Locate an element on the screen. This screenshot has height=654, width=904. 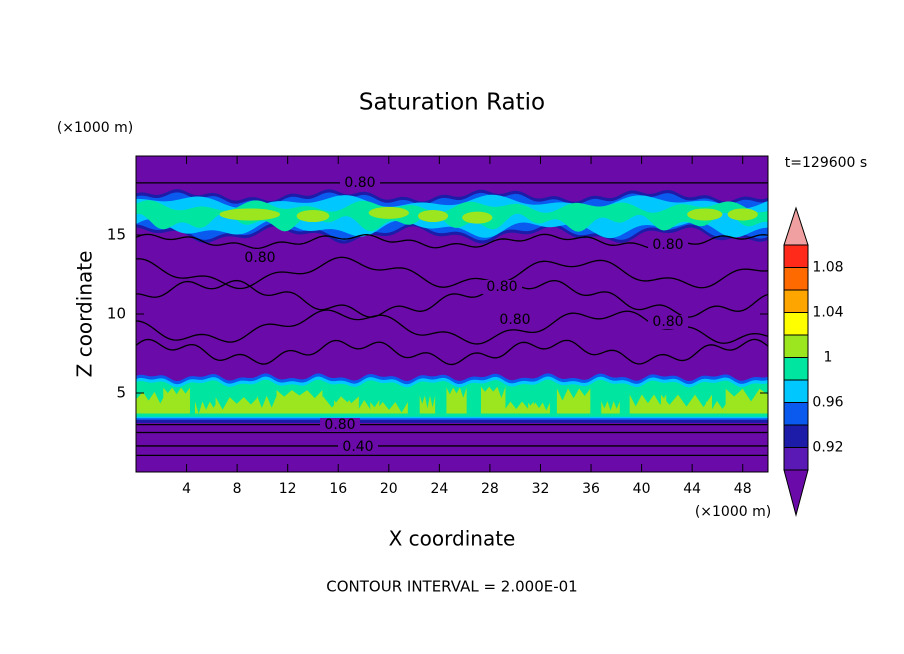
colorbar-tick-label: 0.92 is located at coordinates (827, 448).